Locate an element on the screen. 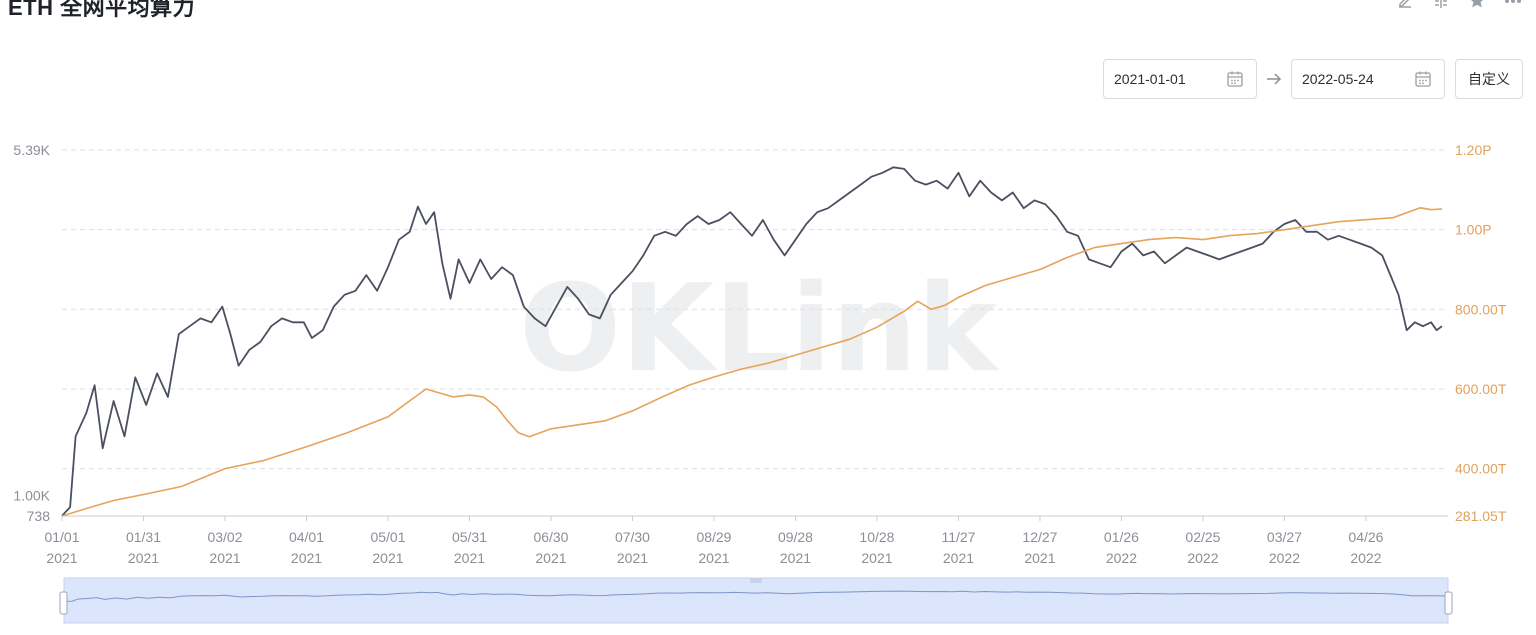 The width and height of the screenshot is (1536, 635). x-tick-label: 07/30 is located at coordinates (632, 537).